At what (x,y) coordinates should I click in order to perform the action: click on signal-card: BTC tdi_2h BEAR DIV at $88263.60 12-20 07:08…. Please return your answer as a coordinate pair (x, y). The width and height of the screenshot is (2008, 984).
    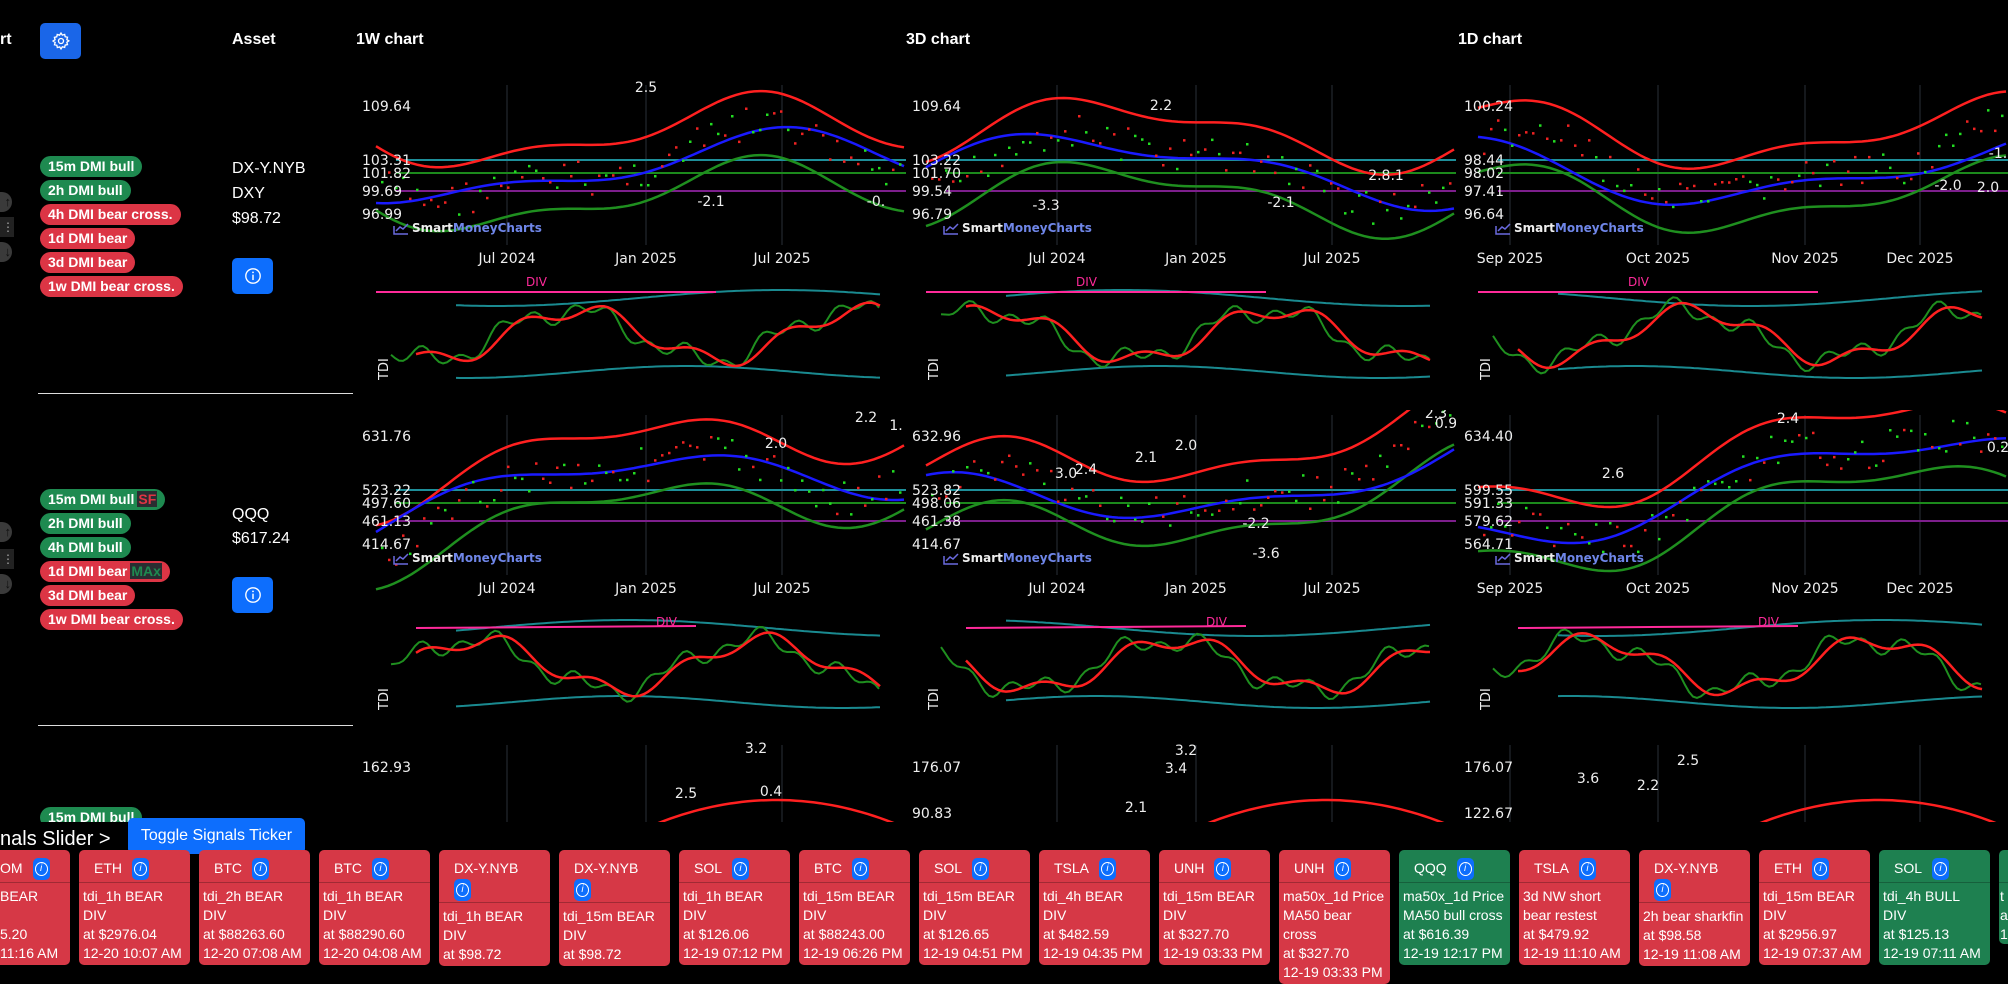
    Looking at the image, I should click on (254, 907).